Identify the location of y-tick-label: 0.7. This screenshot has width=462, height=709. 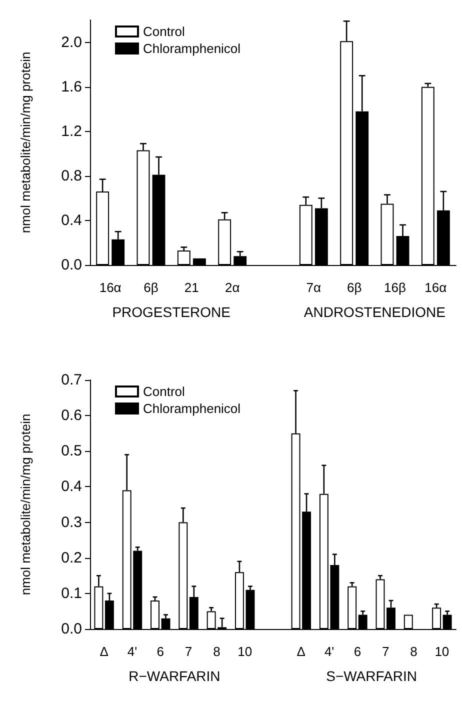
(71, 380).